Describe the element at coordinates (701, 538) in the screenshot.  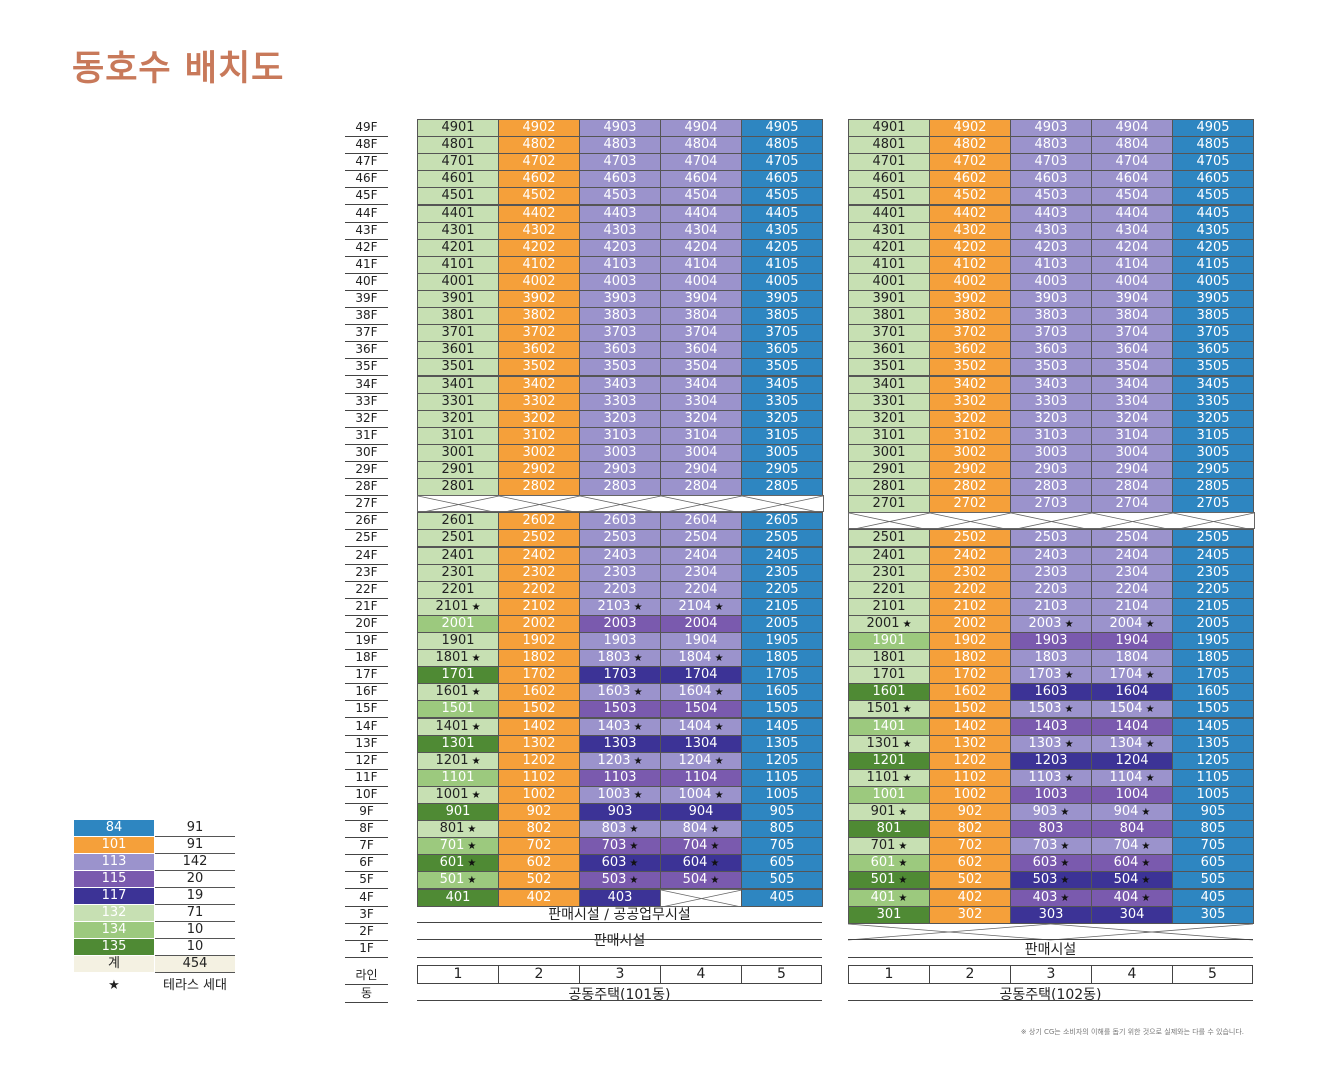
I see `unit-cell: 2504` at that location.